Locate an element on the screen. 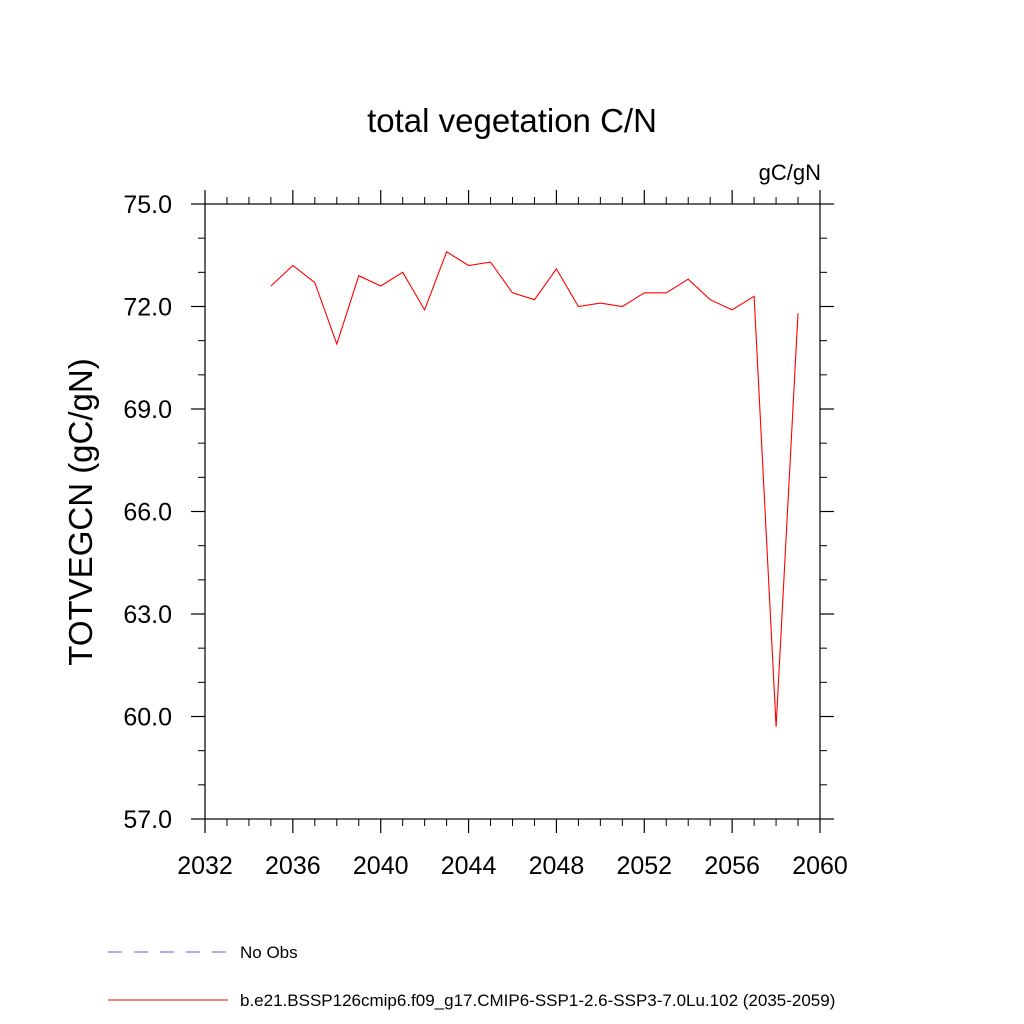 The height and width of the screenshot is (1024, 1024). x-tick-label: 2048 is located at coordinates (557, 866).